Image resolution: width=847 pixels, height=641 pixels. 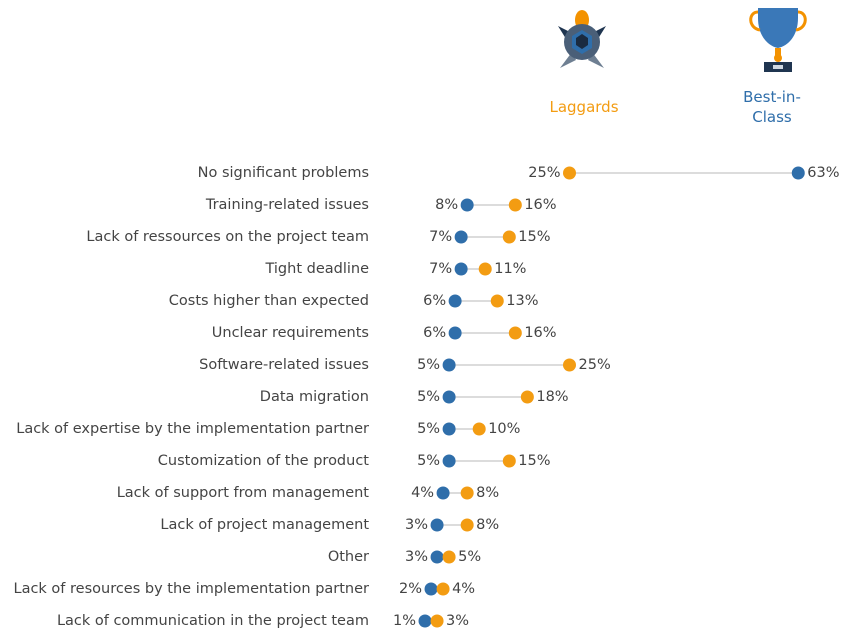 I want to click on turtle-icon, so click(x=582, y=39).